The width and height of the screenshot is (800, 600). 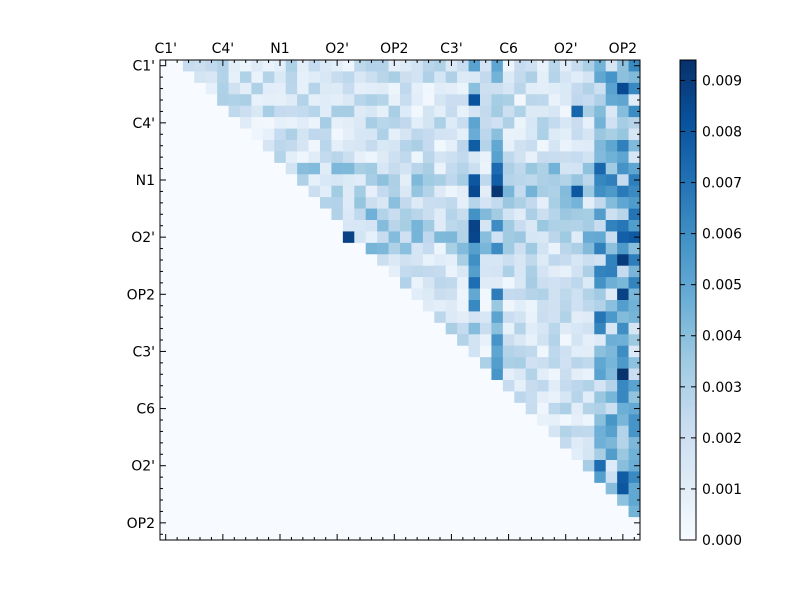 I want to click on x-tick-label: O2', so click(x=337, y=49).